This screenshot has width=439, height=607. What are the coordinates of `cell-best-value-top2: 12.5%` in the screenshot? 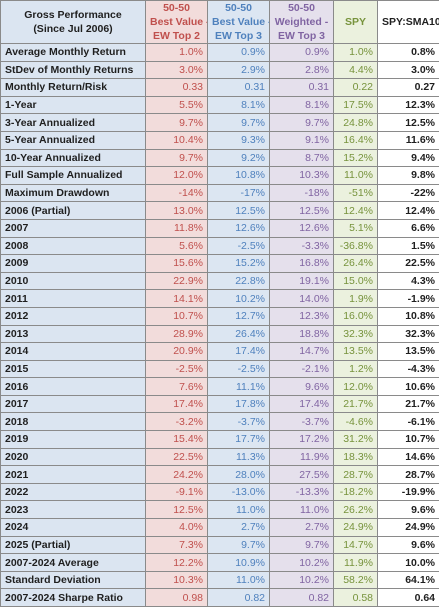 It's located at (177, 510).